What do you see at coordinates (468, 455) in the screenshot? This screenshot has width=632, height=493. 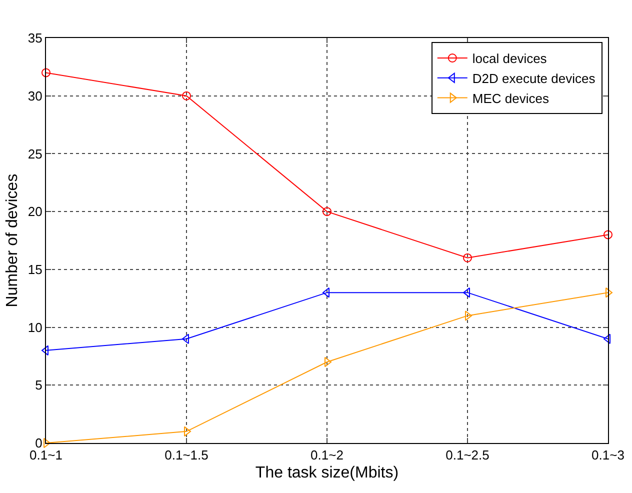 I see `x-tick-label: 0.1~2.5` at bounding box center [468, 455].